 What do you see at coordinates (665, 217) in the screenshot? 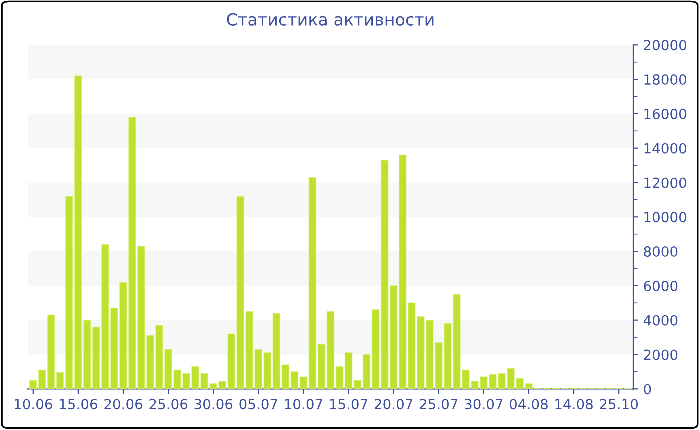
I see `y-tick-label: 10000` at bounding box center [665, 217].